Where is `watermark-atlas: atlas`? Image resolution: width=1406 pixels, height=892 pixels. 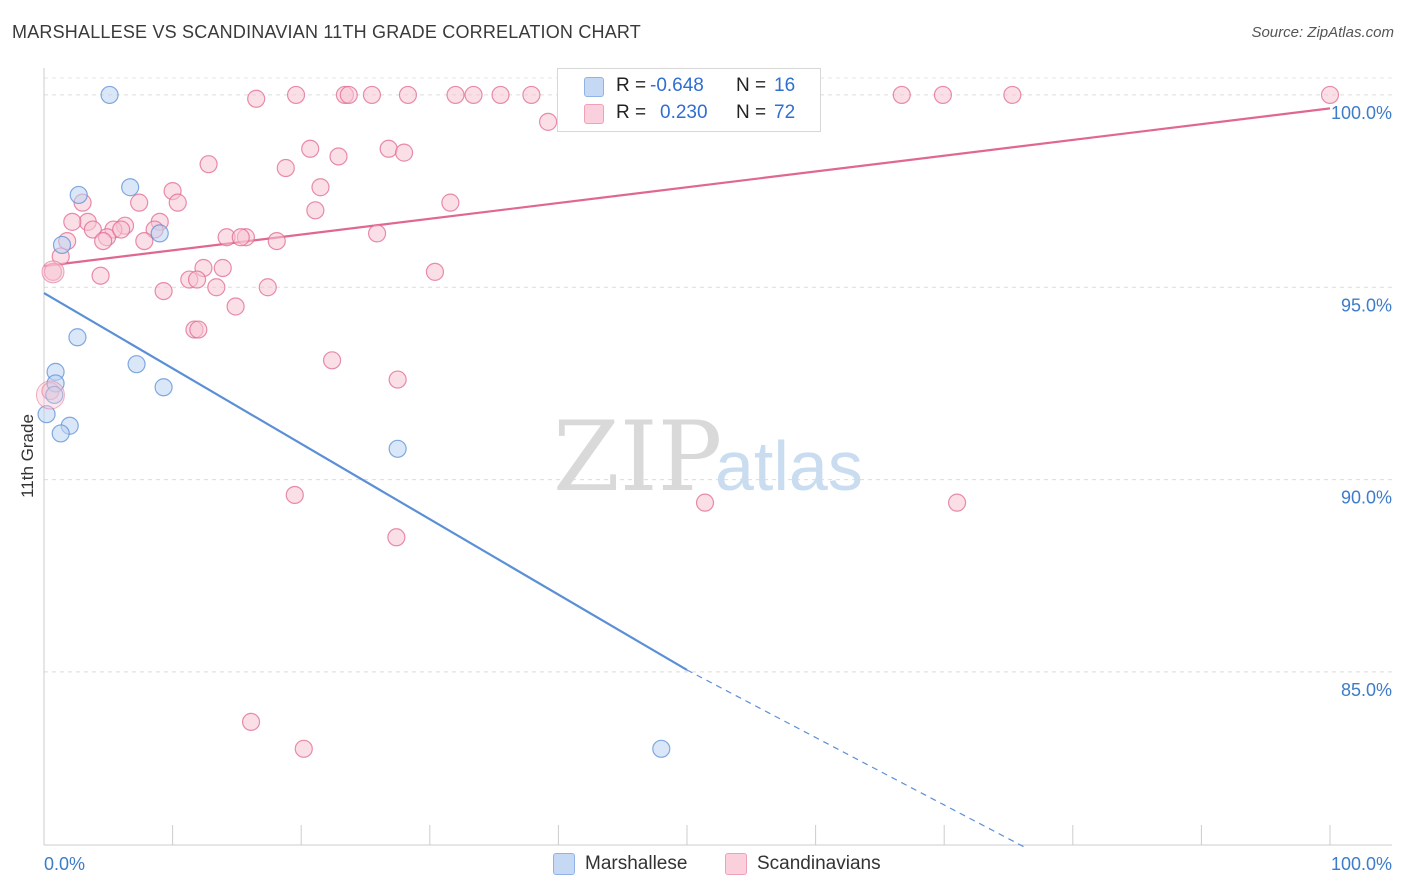 watermark-atlas: atlas is located at coordinates (789, 466).